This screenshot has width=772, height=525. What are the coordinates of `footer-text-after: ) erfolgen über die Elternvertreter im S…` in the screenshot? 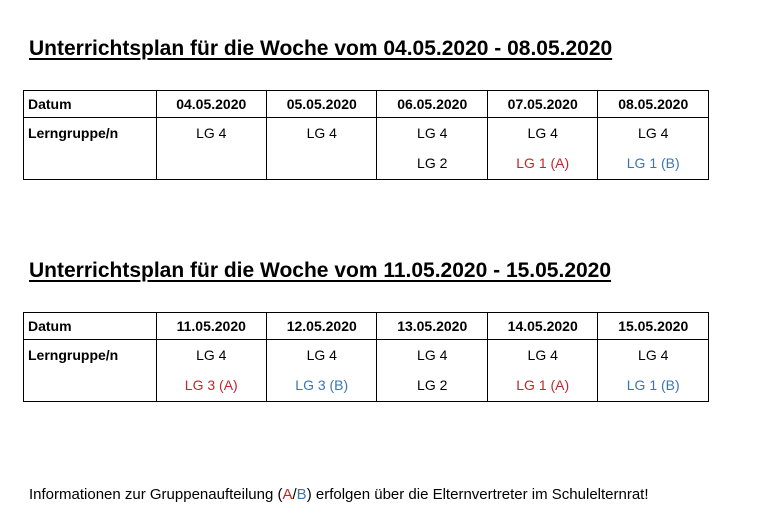 It's located at (477, 494).